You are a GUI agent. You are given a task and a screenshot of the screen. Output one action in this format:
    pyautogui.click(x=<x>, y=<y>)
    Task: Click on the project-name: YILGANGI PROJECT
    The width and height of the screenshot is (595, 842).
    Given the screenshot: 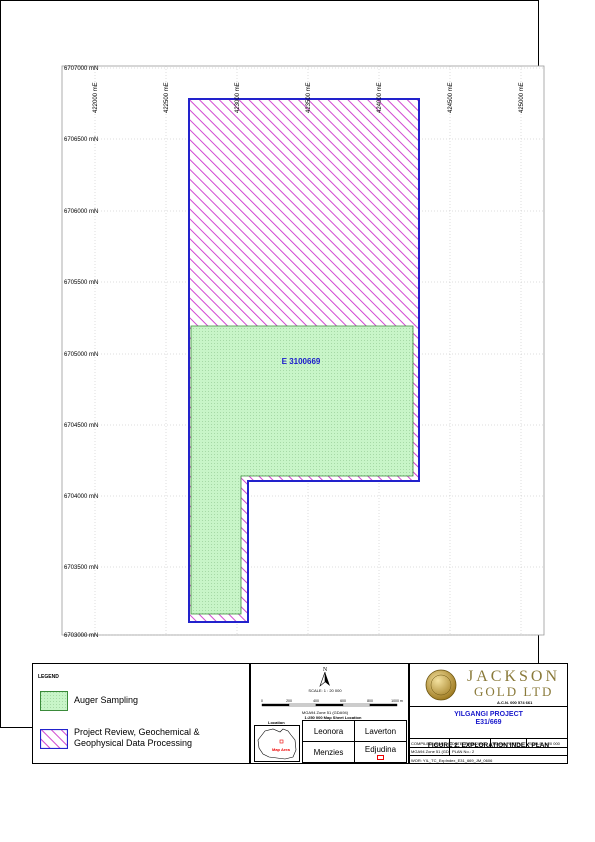 What is the action you would take?
    pyautogui.click(x=488, y=714)
    